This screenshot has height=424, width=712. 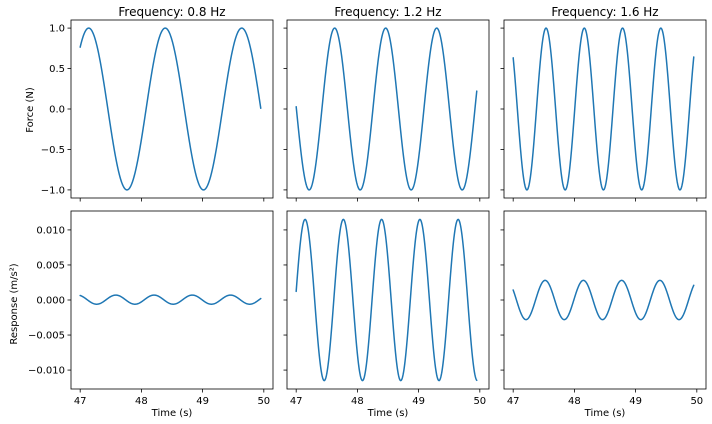 I want to click on subplot-2: Frequency: 1.2 Hz, so click(x=386, y=103).